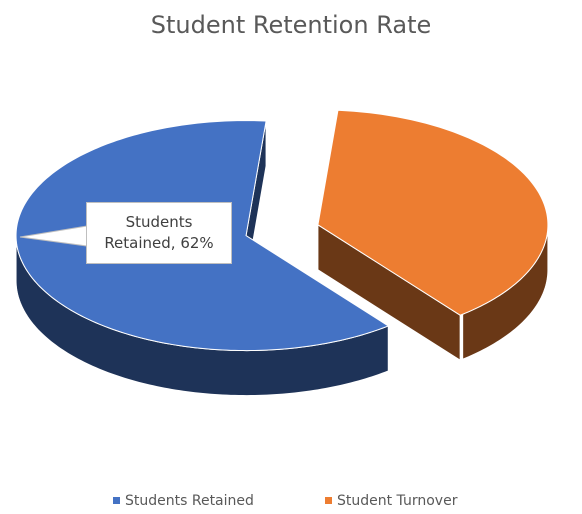  What do you see at coordinates (291, 25) in the screenshot?
I see `chart-title: Student Retention Rate` at bounding box center [291, 25].